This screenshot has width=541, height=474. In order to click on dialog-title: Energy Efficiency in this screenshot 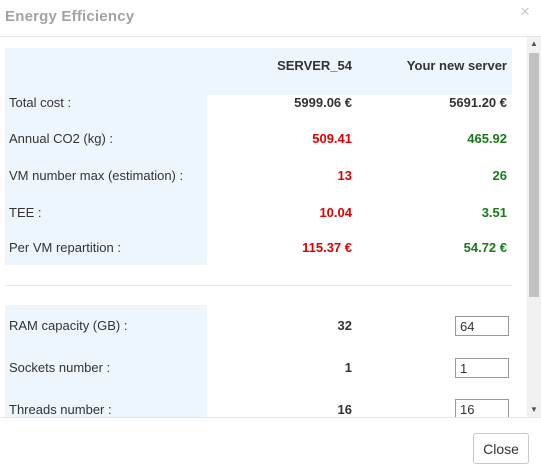, I will do `click(70, 16)`.